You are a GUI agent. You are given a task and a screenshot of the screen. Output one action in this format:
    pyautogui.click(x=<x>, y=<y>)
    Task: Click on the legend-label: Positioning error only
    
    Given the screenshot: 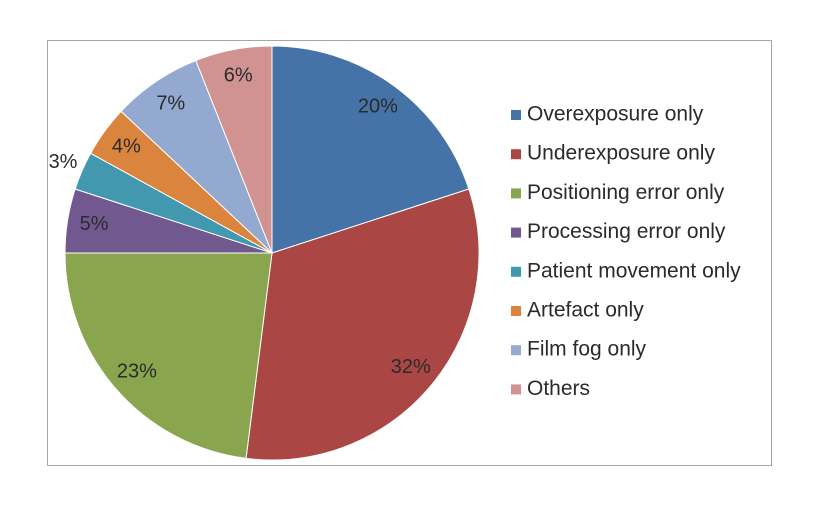 What is the action you would take?
    pyautogui.click(x=626, y=192)
    